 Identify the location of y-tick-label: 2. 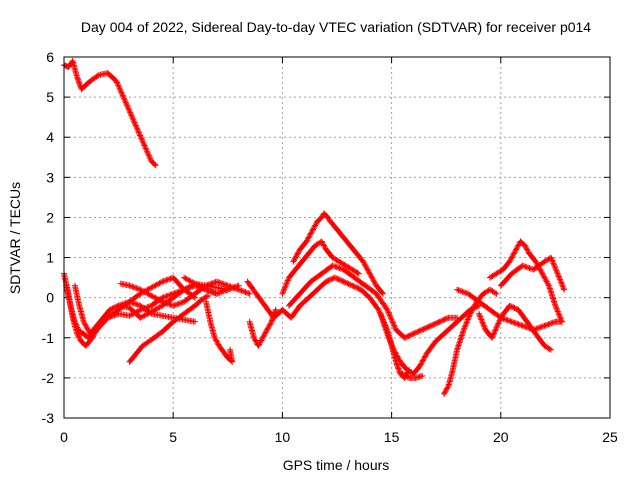
(50, 217).